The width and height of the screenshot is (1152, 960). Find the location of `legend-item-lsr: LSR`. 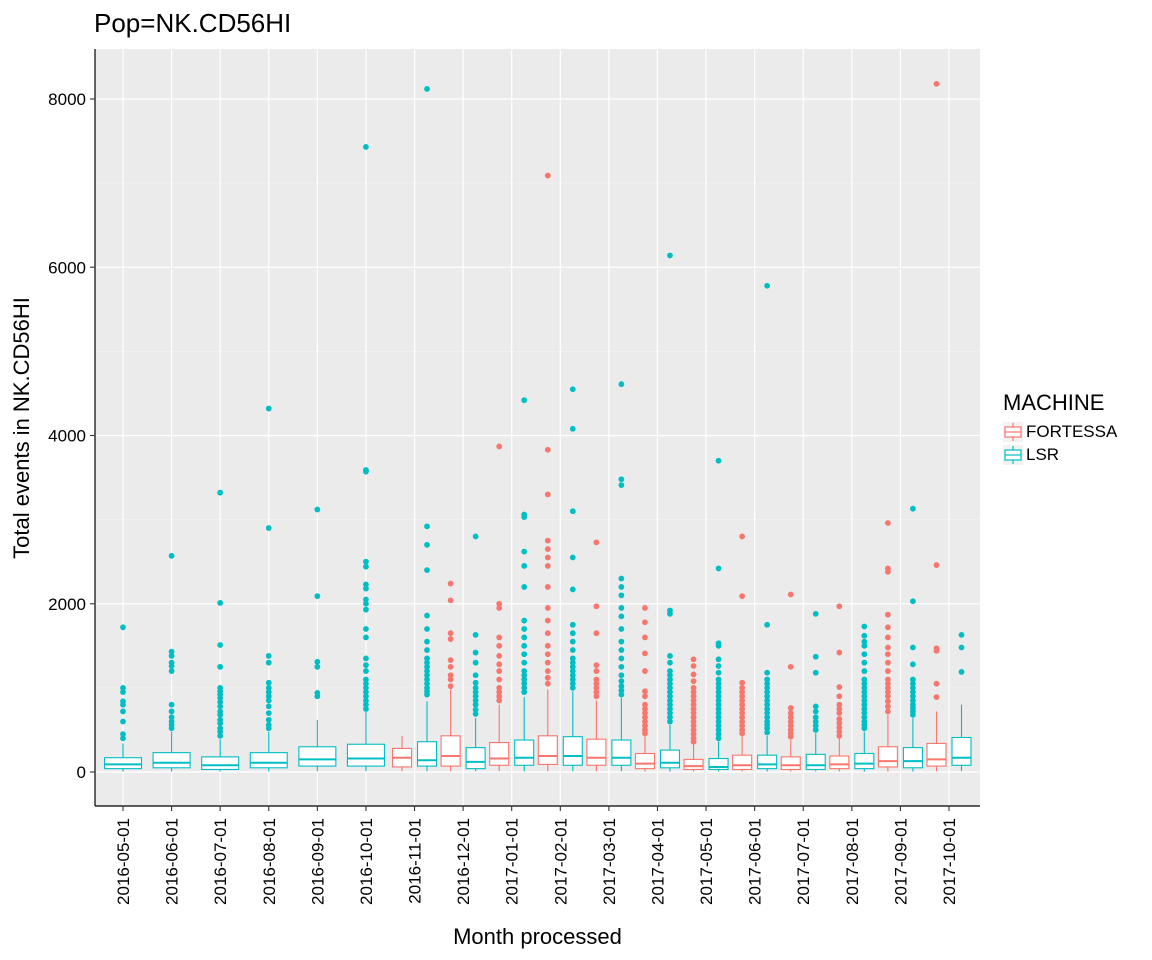

legend-item-lsr: LSR is located at coordinates (1060, 454).